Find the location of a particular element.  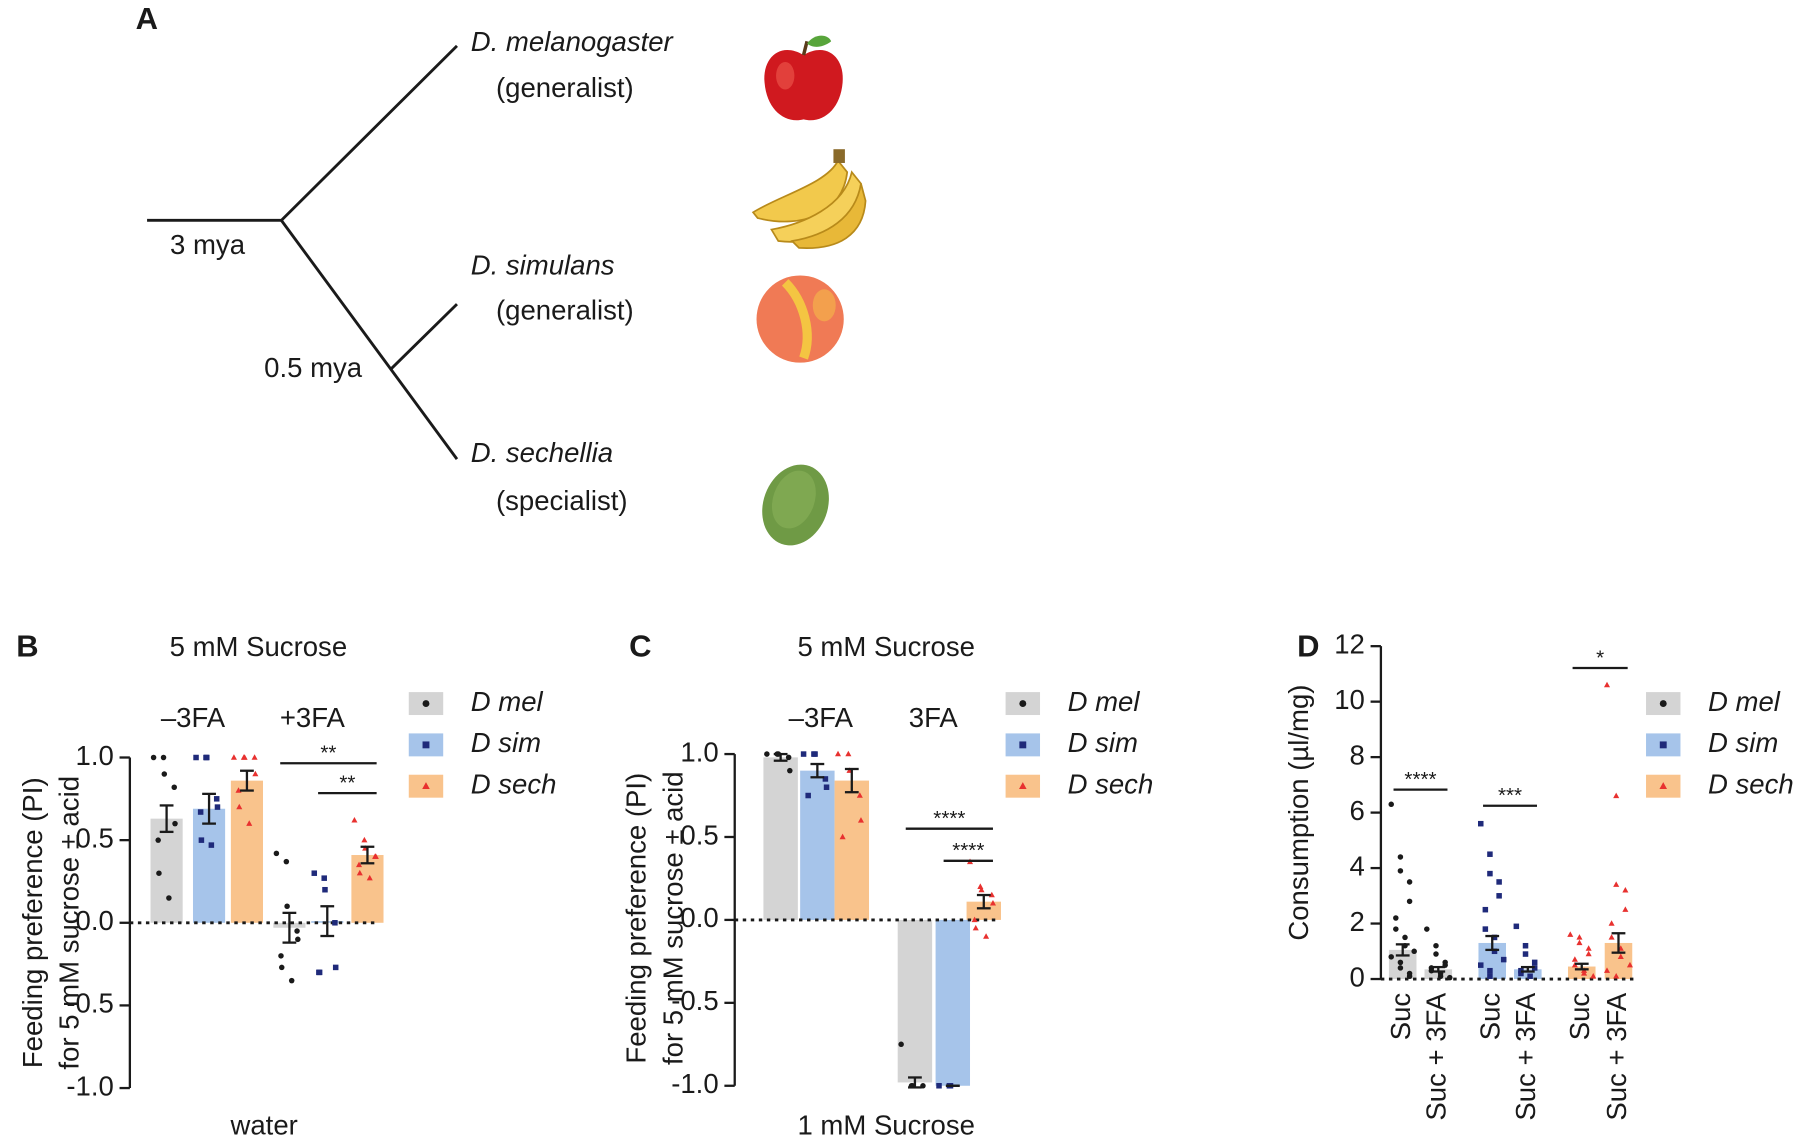

noni-icon is located at coordinates (795, 505).